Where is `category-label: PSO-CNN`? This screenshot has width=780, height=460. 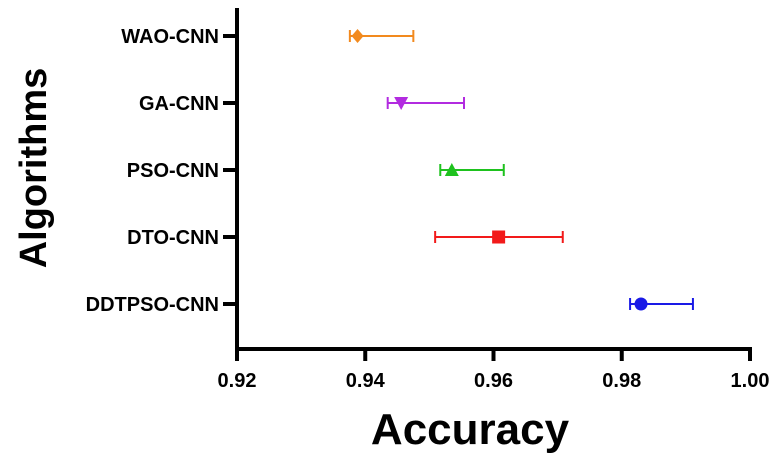 category-label: PSO-CNN is located at coordinates (173, 171).